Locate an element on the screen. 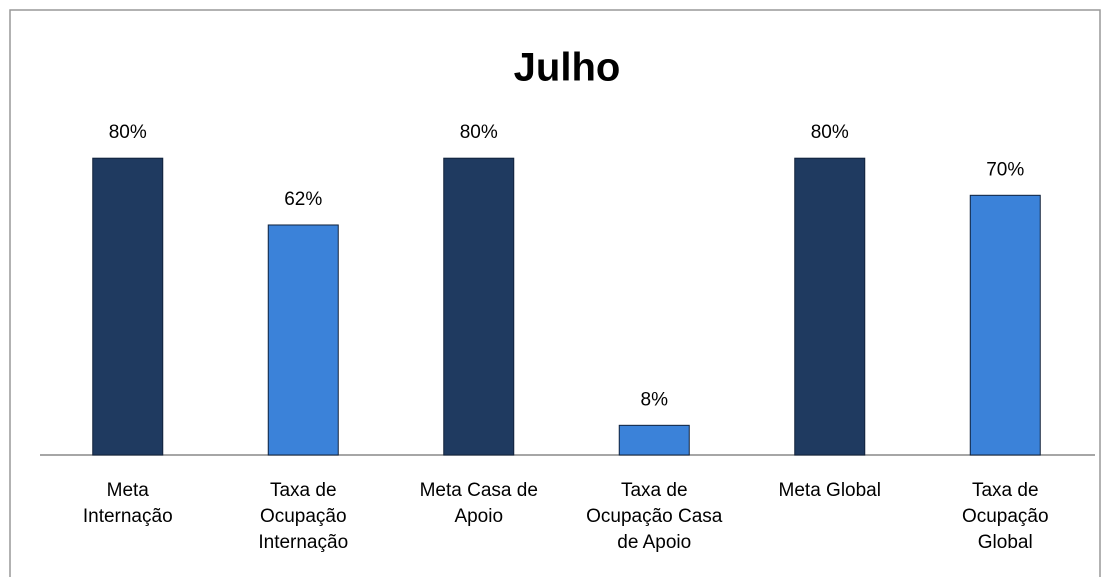  x-tick-label: Taxa de Ocupação Internação is located at coordinates (303, 516).